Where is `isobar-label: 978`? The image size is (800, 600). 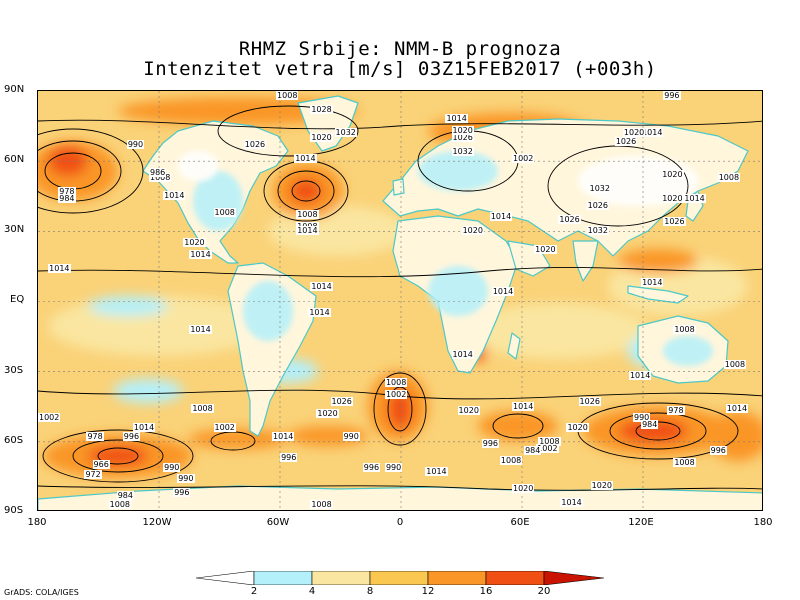
isobar-label: 978 is located at coordinates (676, 411).